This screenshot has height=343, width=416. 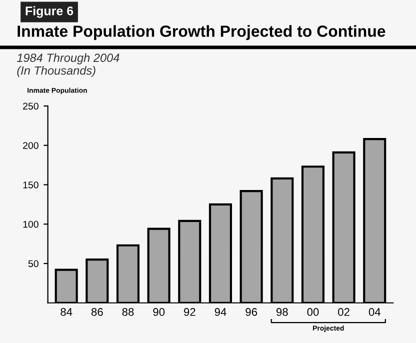 What do you see at coordinates (97, 312) in the screenshot?
I see `x-tick-label: 86` at bounding box center [97, 312].